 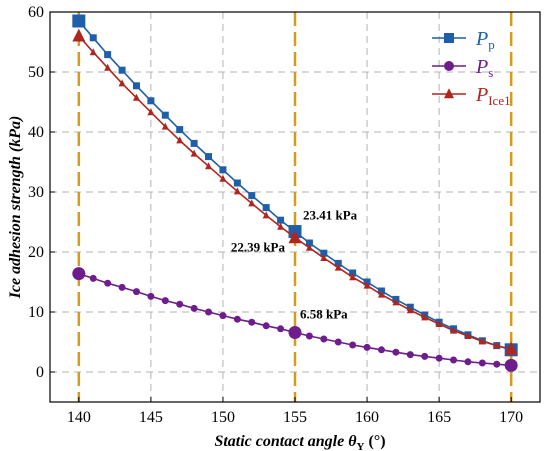 What do you see at coordinates (330, 215) in the screenshot?
I see `data-label: 23.41 kPa` at bounding box center [330, 215].